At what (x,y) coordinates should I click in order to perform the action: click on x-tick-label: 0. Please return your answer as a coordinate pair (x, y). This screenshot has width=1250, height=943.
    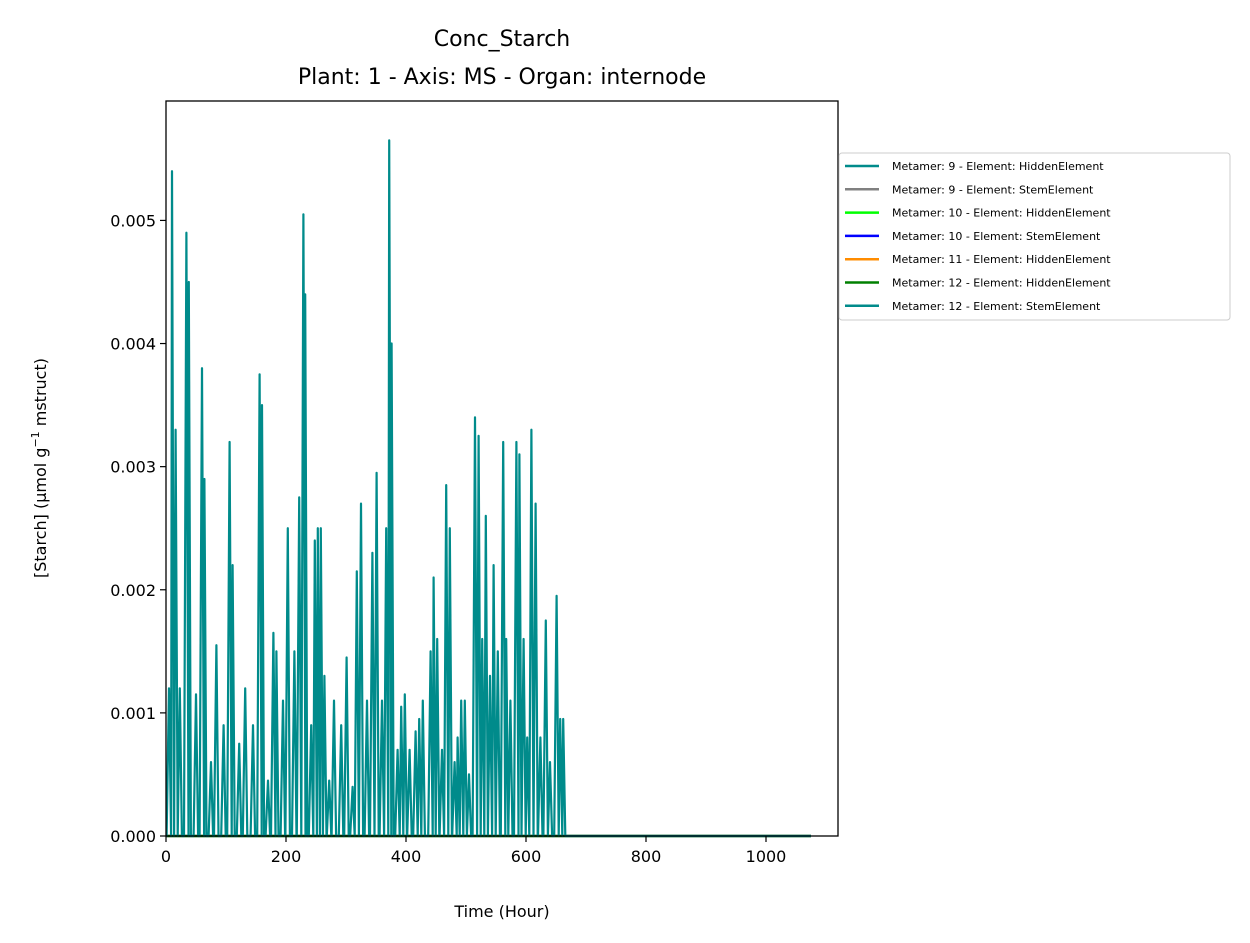
    Looking at the image, I should click on (166, 856).